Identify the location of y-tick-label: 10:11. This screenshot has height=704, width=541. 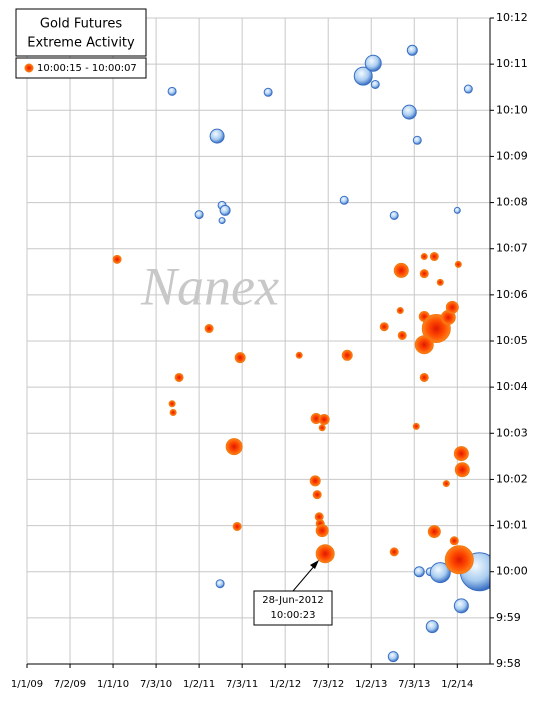
(512, 63).